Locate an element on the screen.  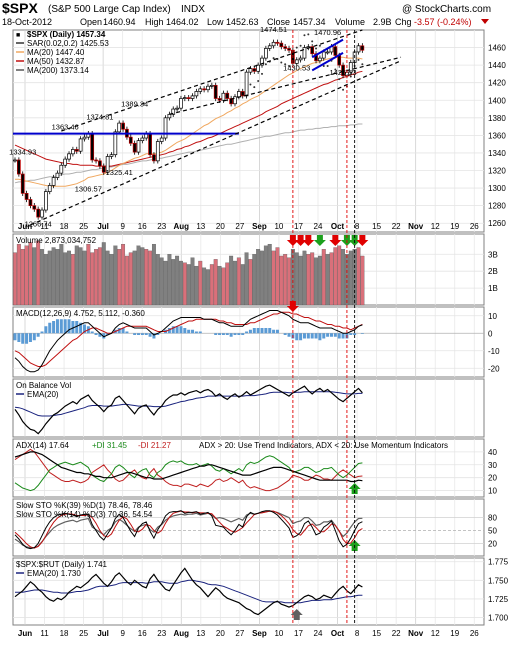
ma20-line is located at coordinates (189, 121).